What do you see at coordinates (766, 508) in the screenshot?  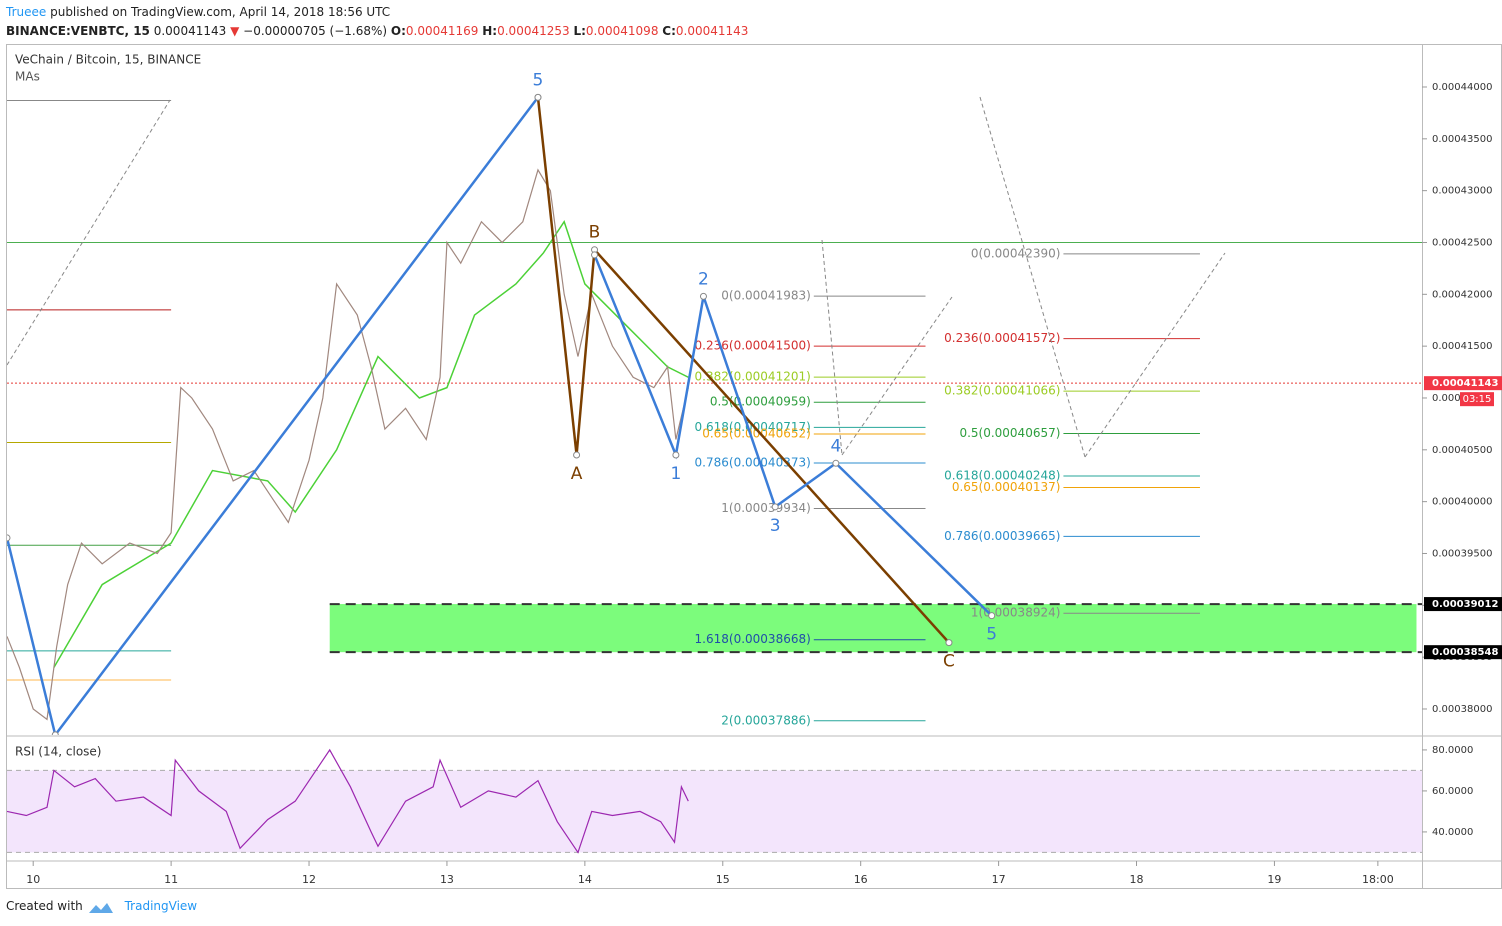 I see `fib-label: 1(0.00039934)` at bounding box center [766, 508].